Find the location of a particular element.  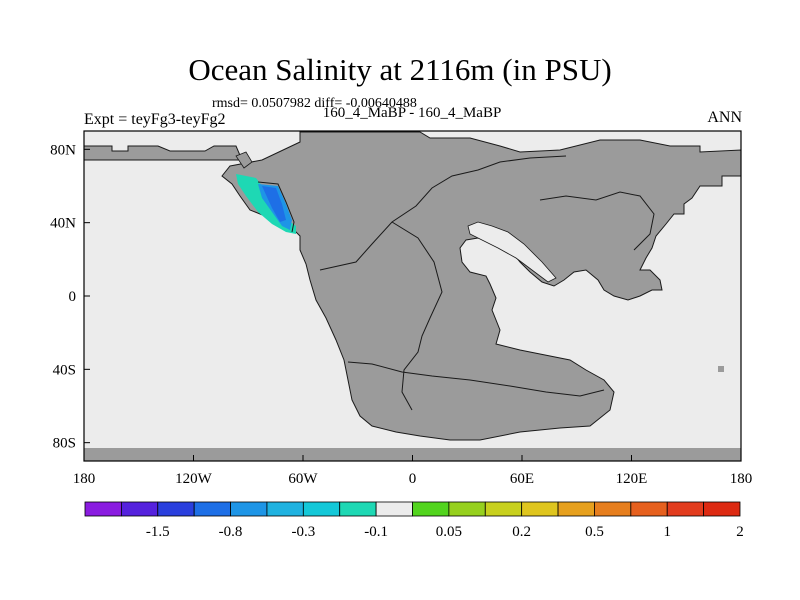

stats-line: rmsd= 0.0507982 diff= -0.00640488 is located at coordinates (314, 103).